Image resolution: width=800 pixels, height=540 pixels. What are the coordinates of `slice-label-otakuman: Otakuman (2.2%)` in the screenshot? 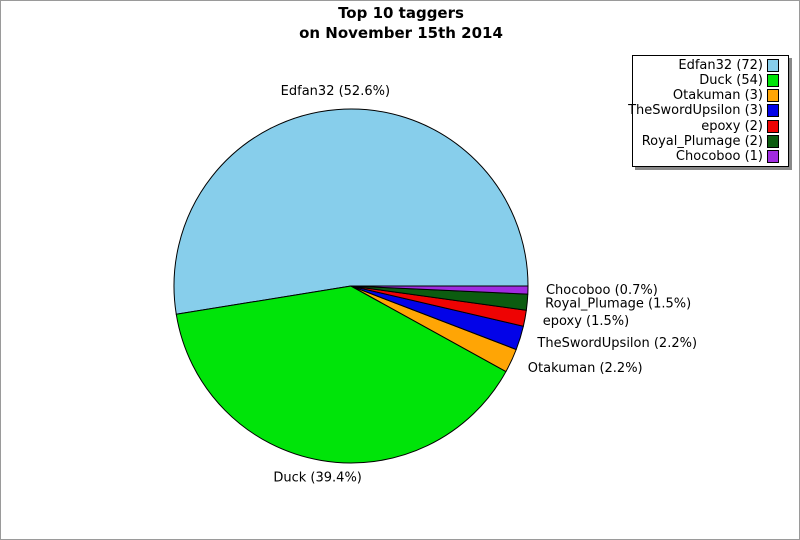 It's located at (585, 368).